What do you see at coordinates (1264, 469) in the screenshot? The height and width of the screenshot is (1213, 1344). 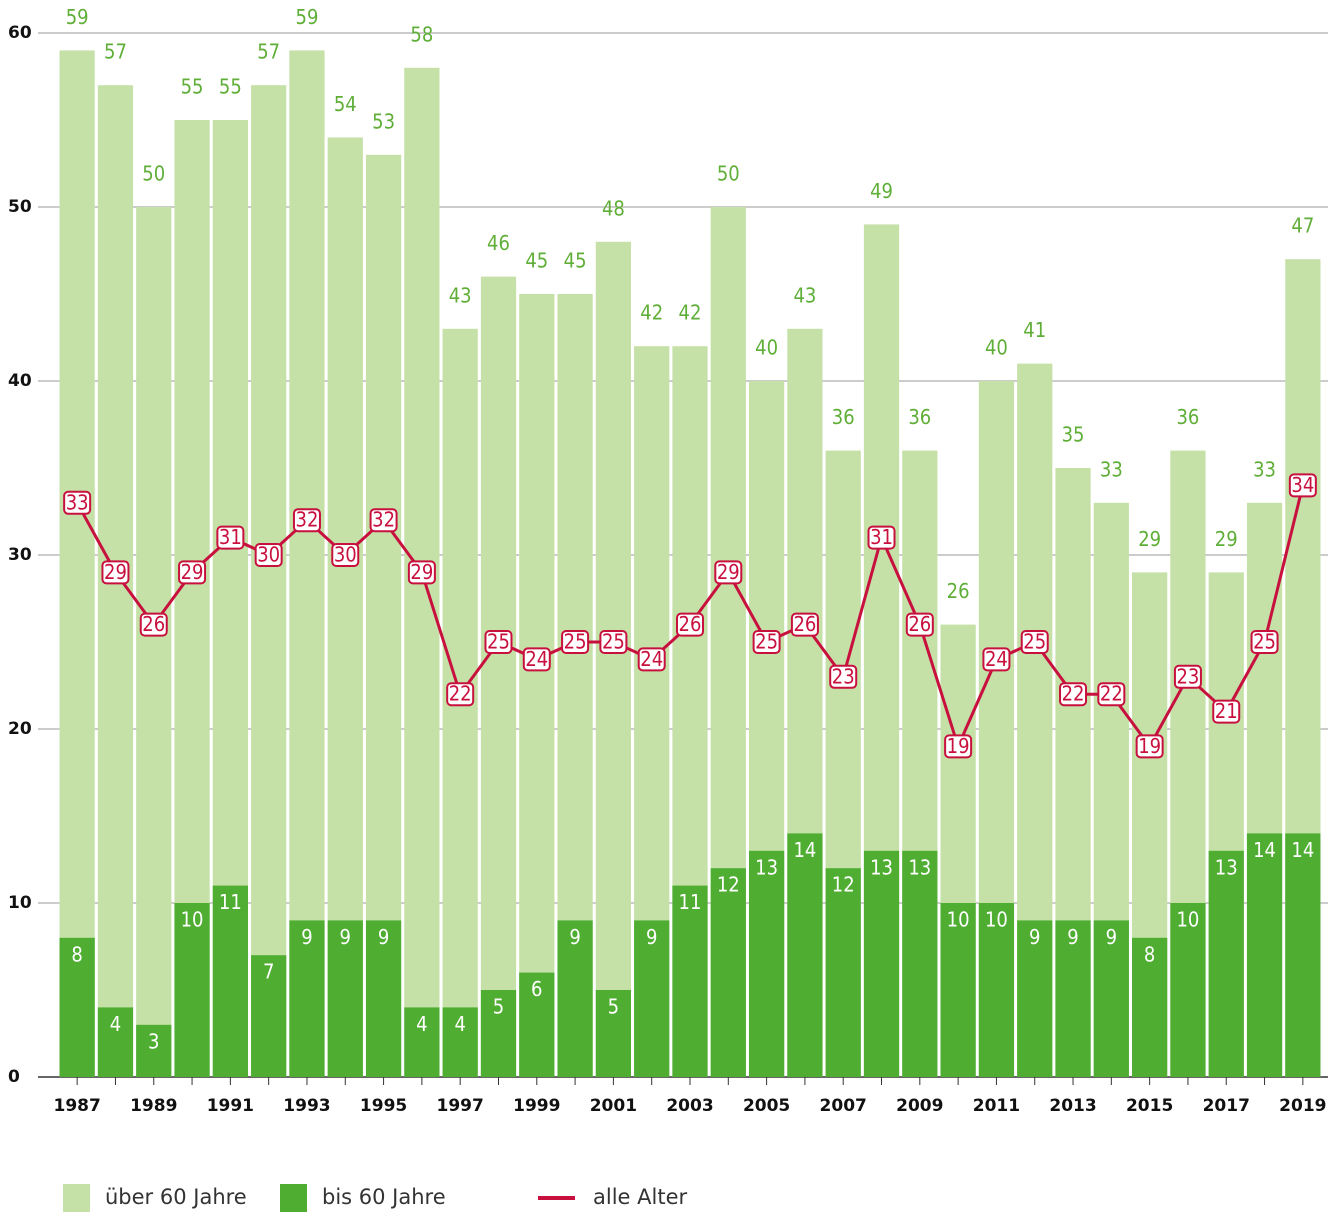 I see `value-label: 33` at bounding box center [1264, 469].